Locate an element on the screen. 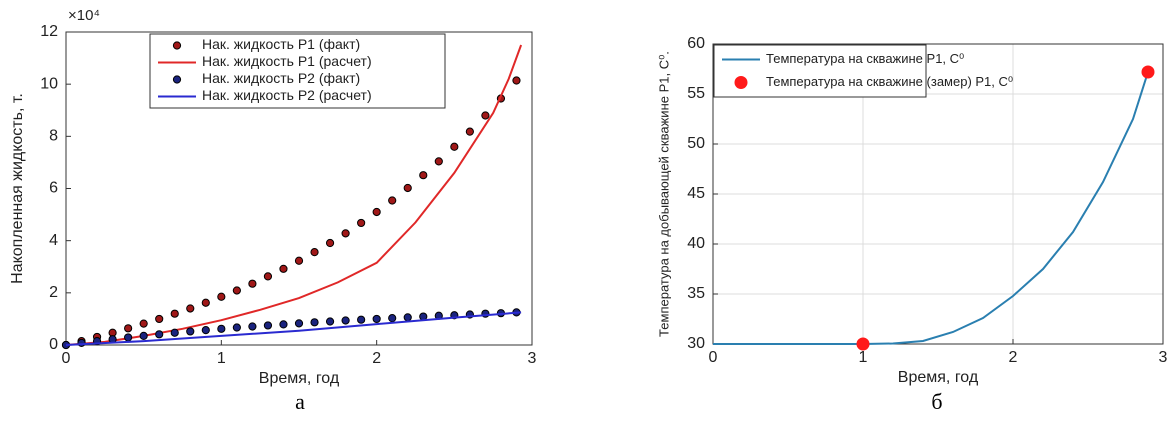  legend-label: Температура на скважине (замер) P1, C⁰ is located at coordinates (889, 81).